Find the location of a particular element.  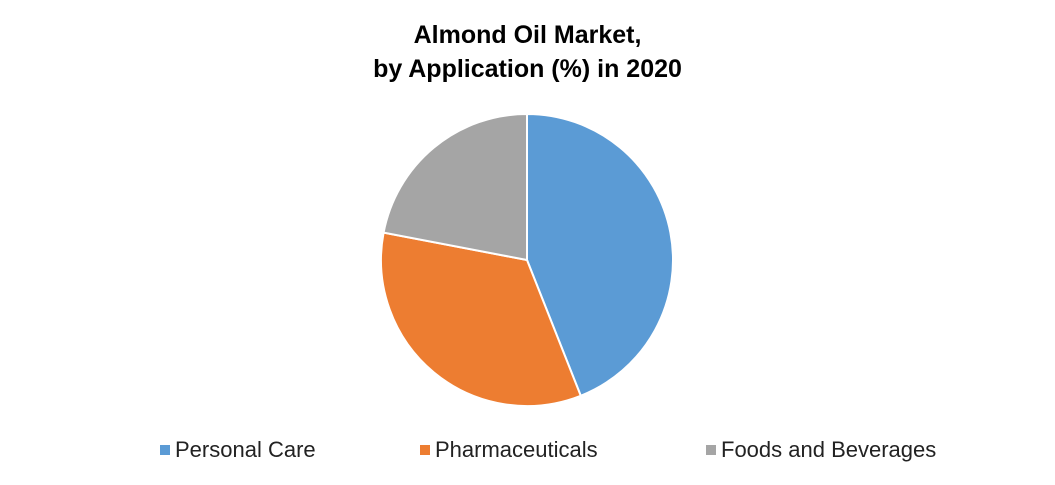

legend-label: Pharmaceuticals is located at coordinates (516, 449).